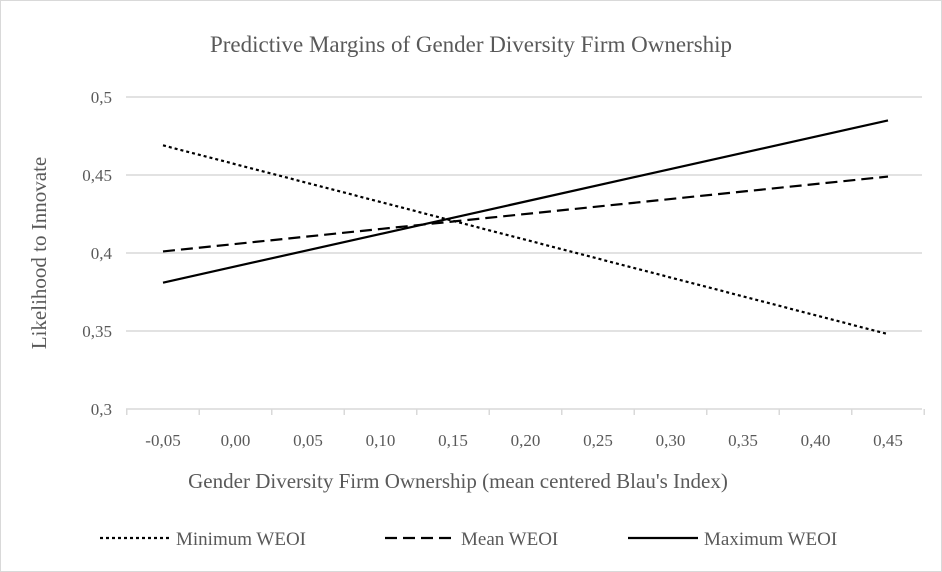  Describe the element at coordinates (770, 539) in the screenshot. I see `legend-label: Maximum WEOI` at that location.